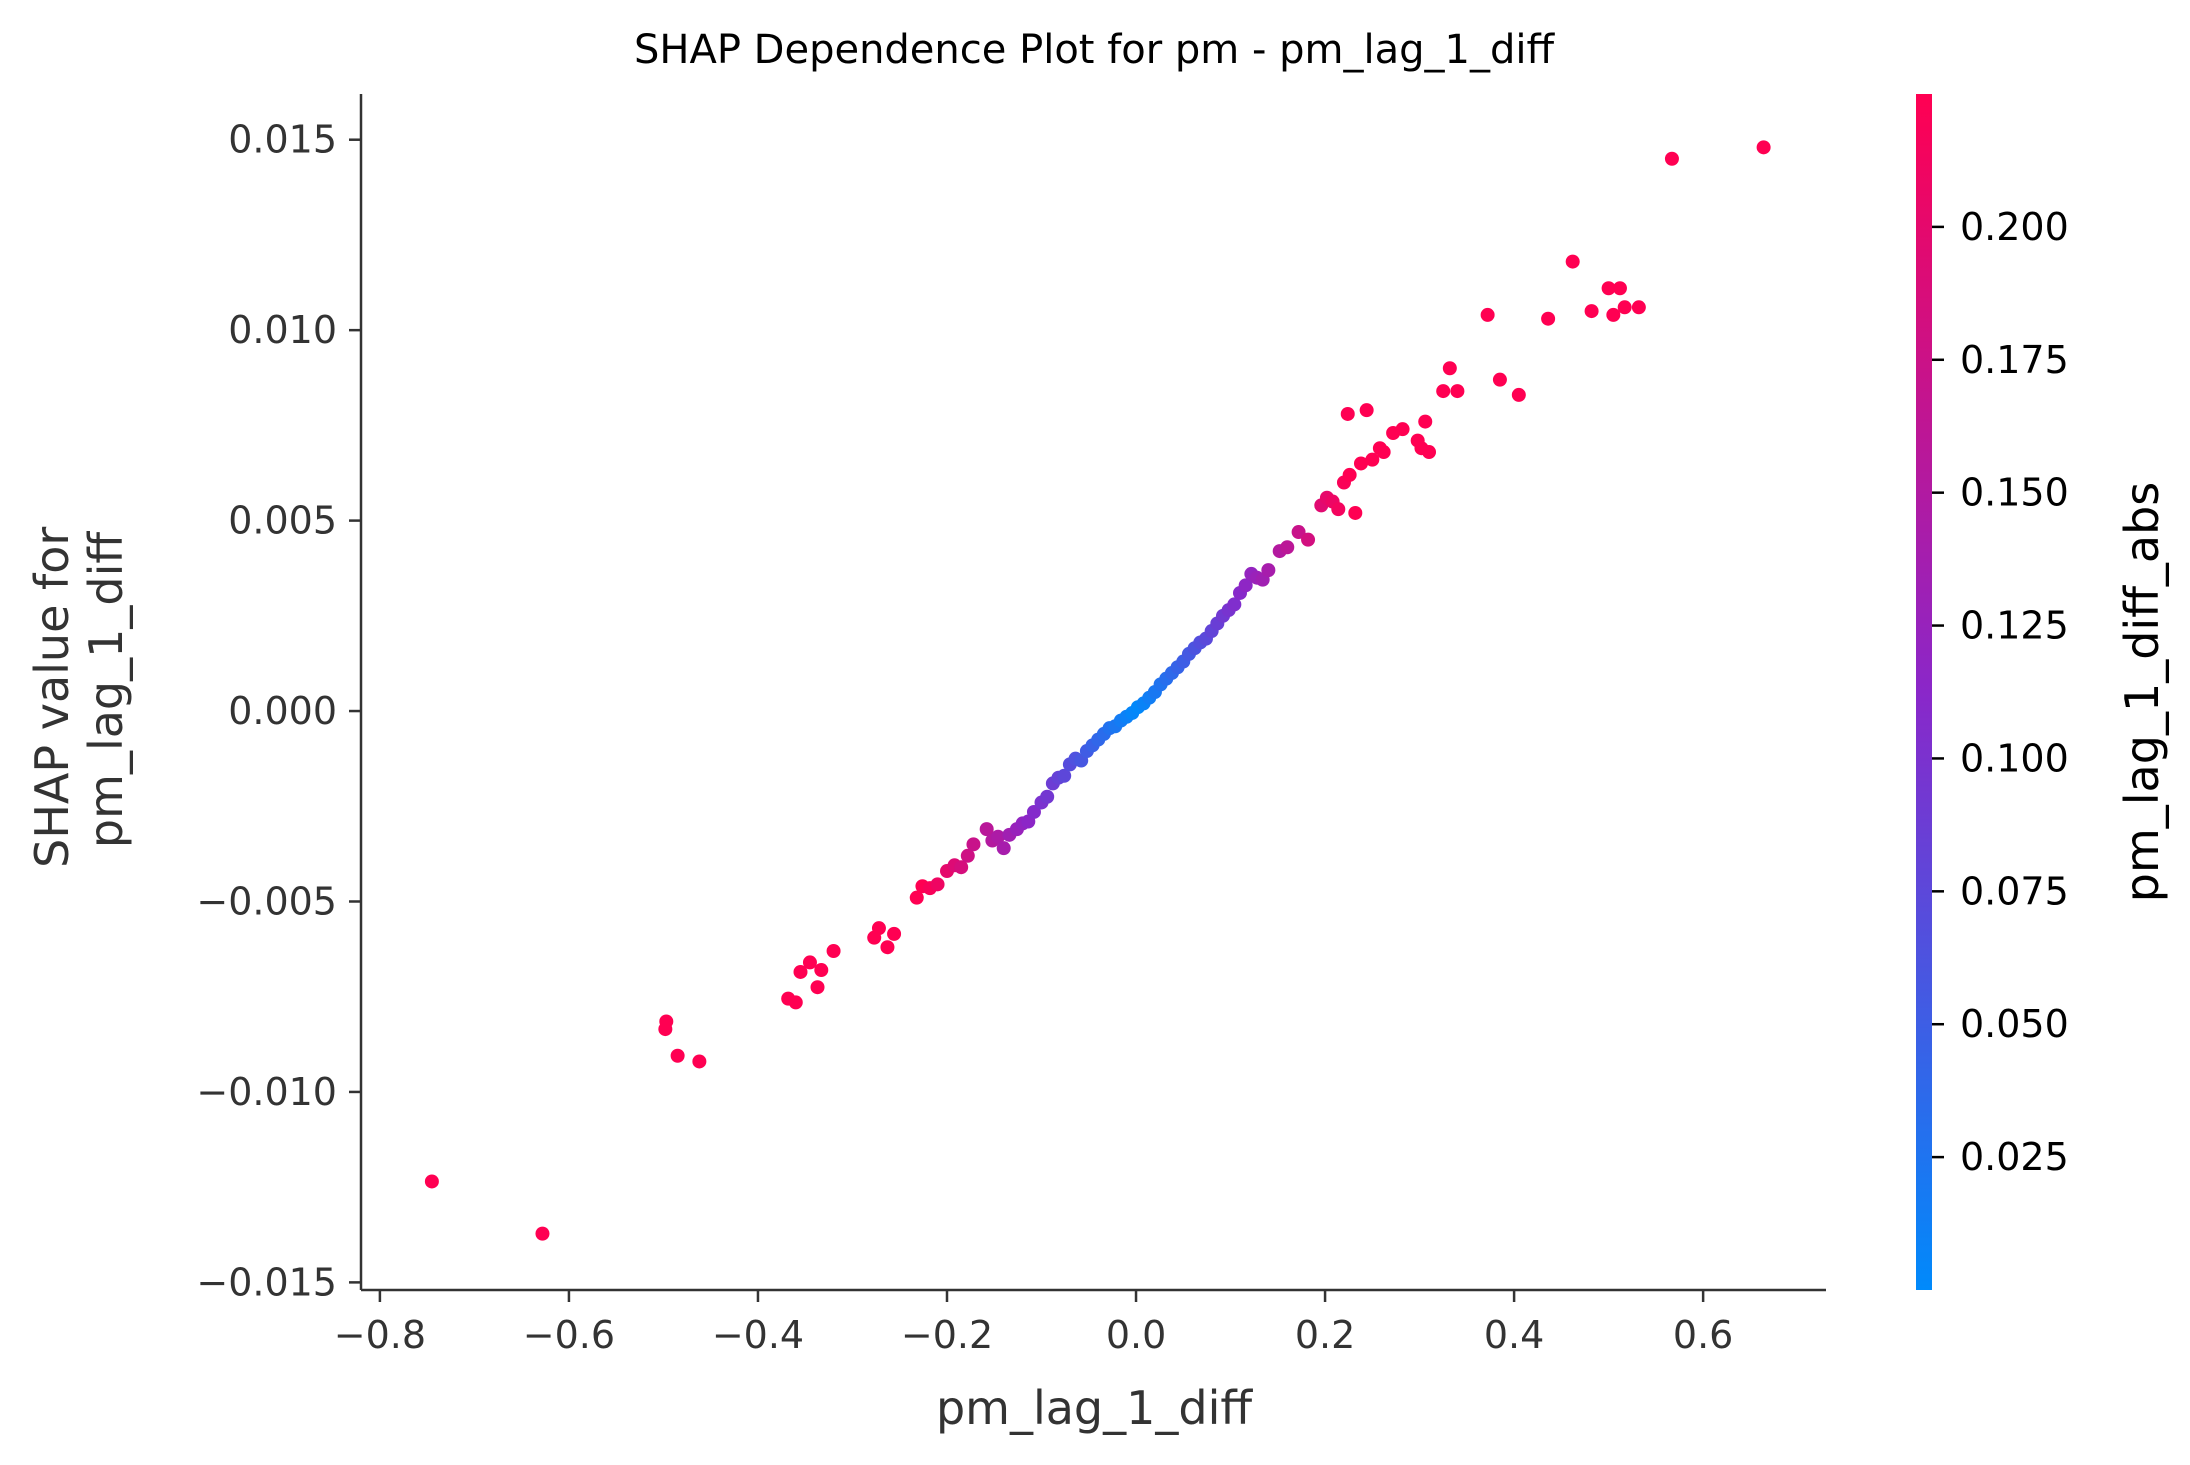 This screenshot has width=2190, height=1465. What do you see at coordinates (947, 1335) in the screenshot?
I see `x-tick-label: −0.2` at bounding box center [947, 1335].